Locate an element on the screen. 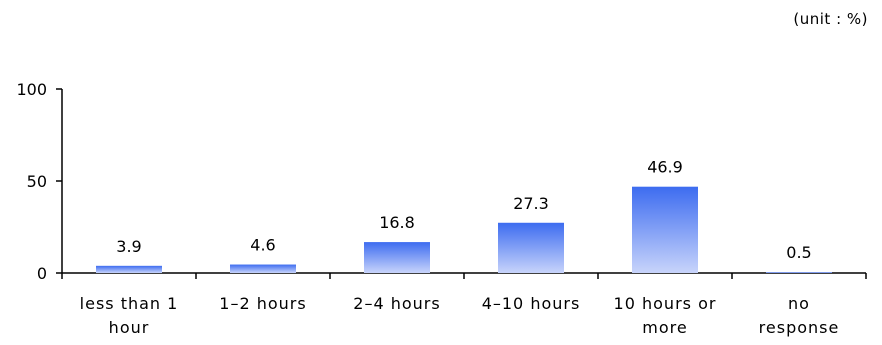  x-tick-label: 2–4 hours is located at coordinates (396, 303).